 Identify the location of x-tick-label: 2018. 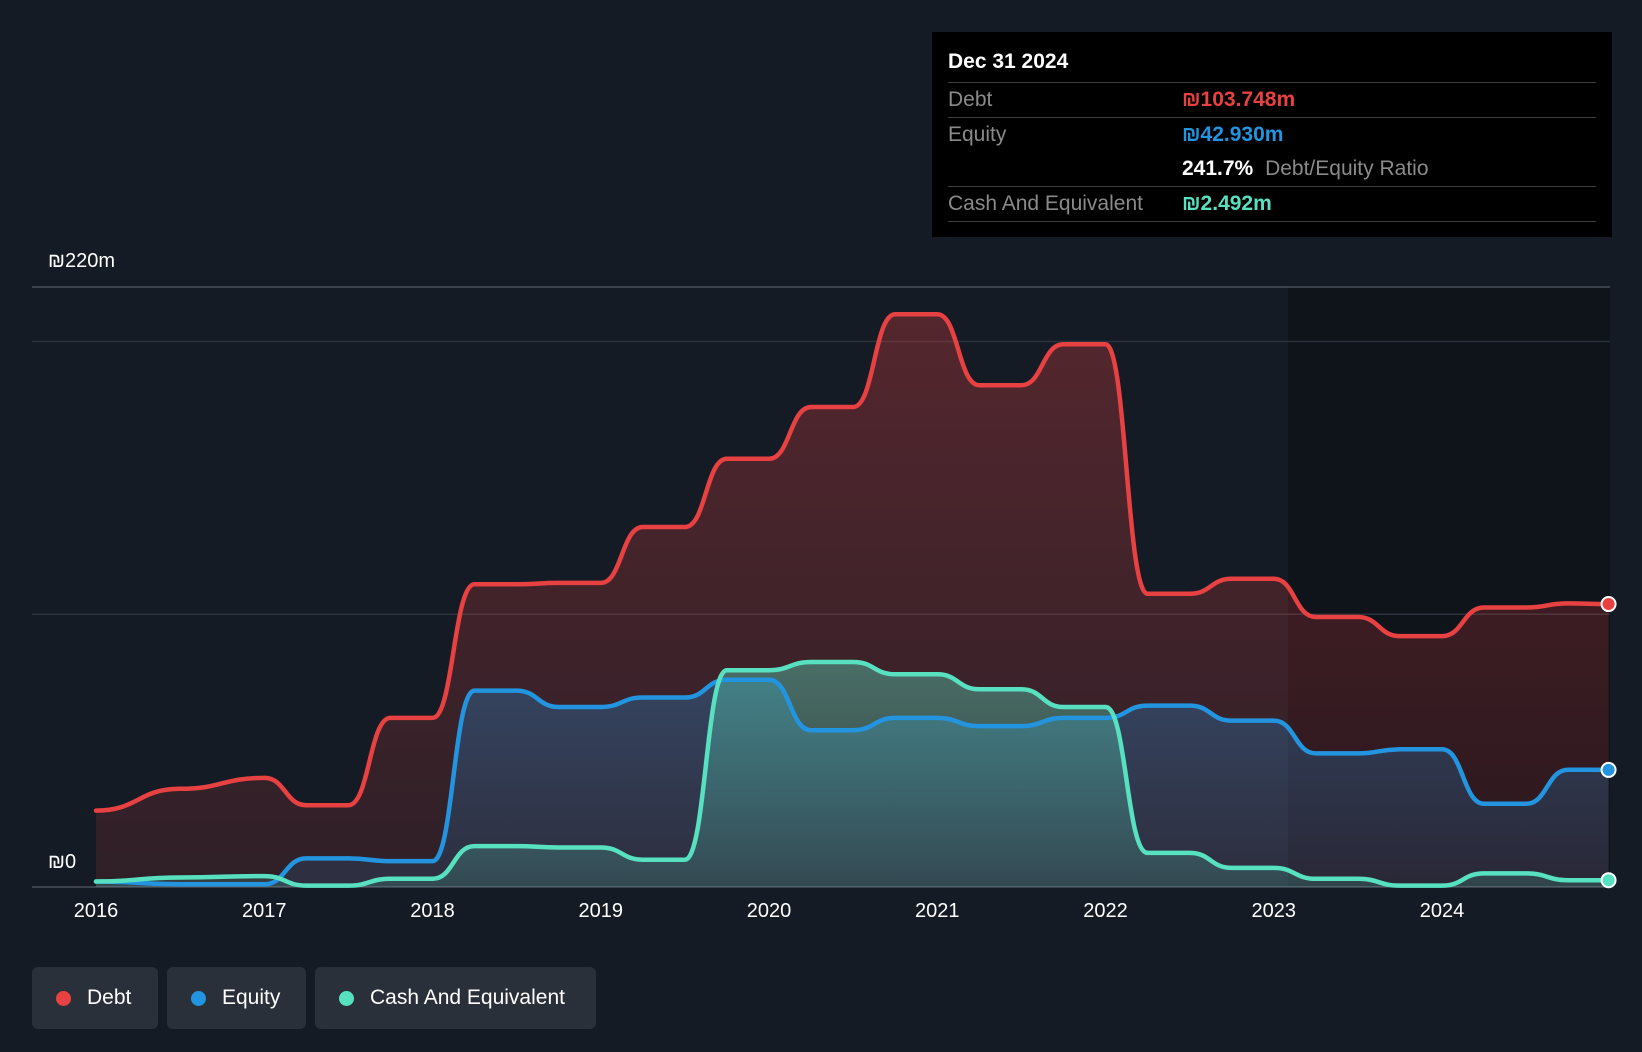
(432, 911).